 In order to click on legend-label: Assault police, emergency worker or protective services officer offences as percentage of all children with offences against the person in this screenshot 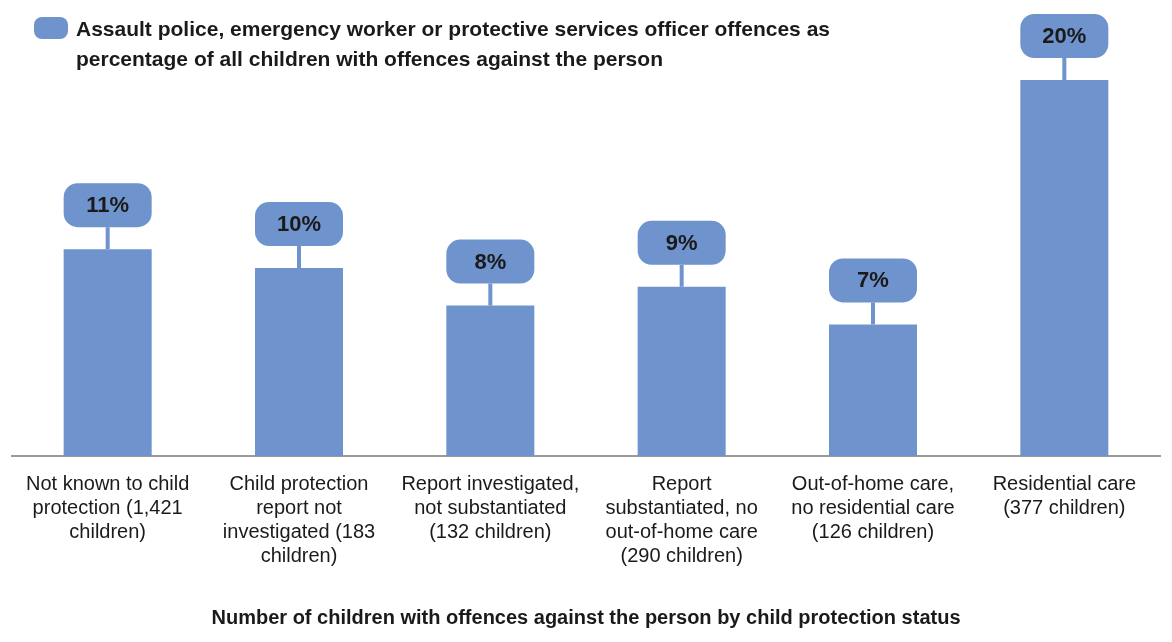, I will do `click(453, 44)`.